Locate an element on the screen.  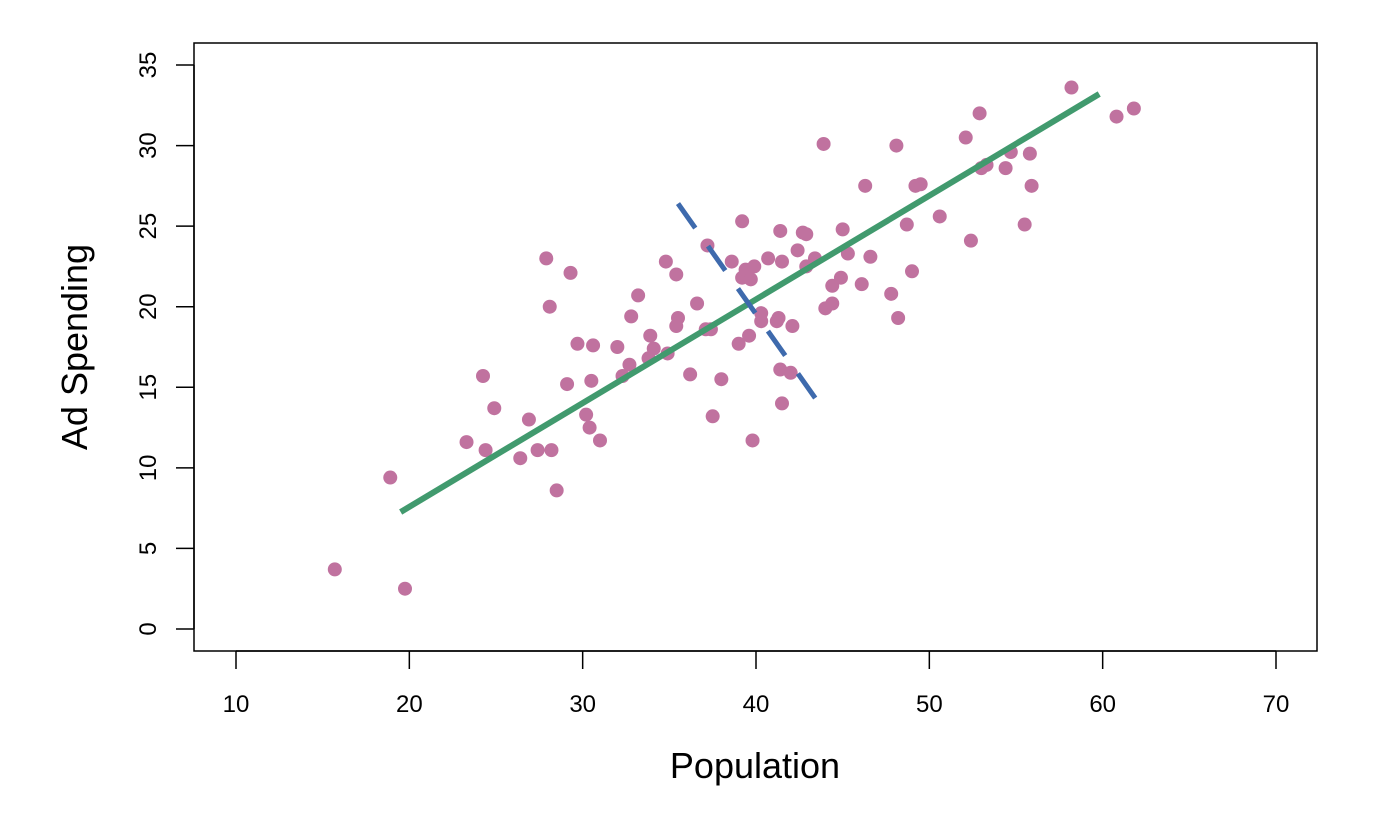
x-tick-label: 40 is located at coordinates (756, 704).